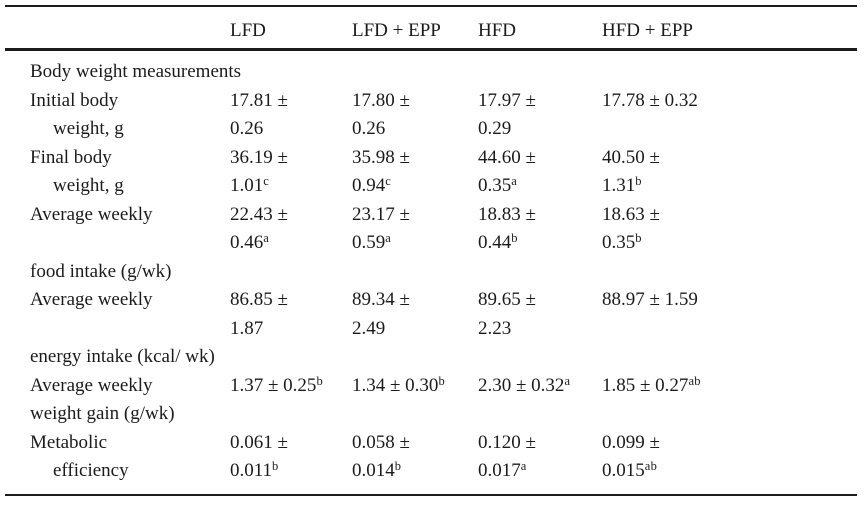 This screenshot has height=505, width=865. Describe the element at coordinates (291, 115) in the screenshot. I see `data-cell: 17.81 ± 0.26` at that location.